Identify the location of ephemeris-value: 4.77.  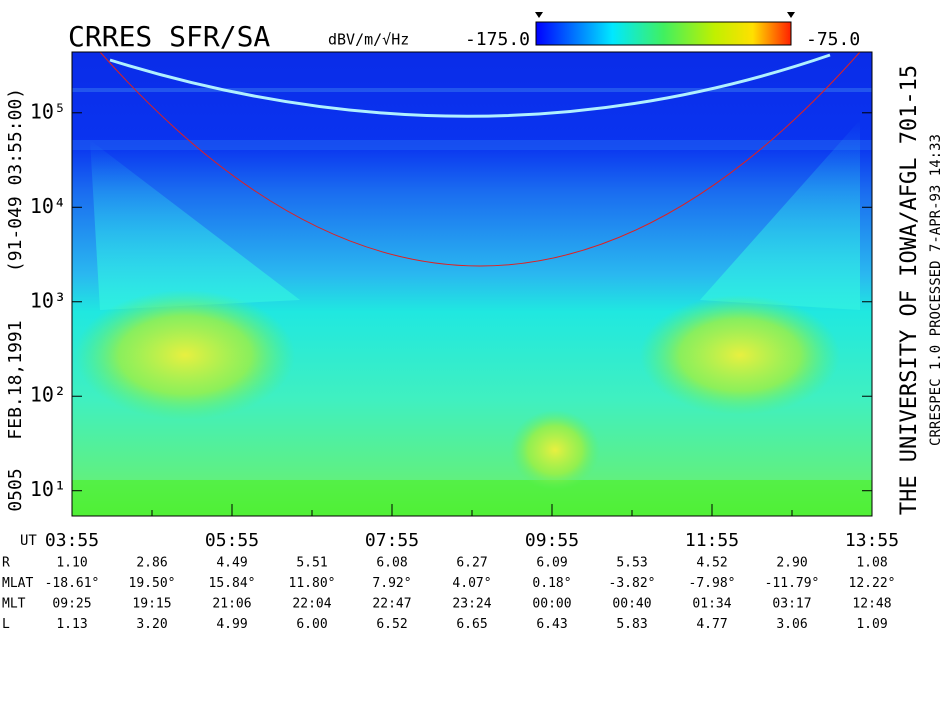
(711, 624).